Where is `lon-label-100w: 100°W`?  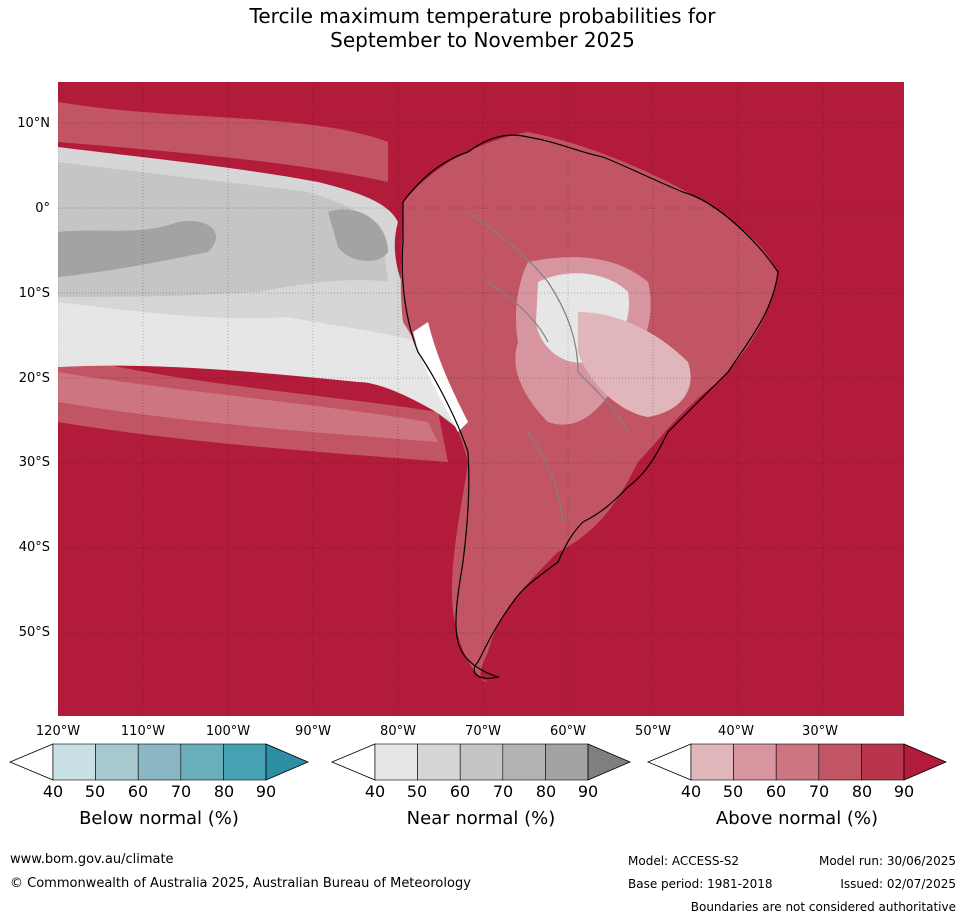
lon-label-100w: 100°W is located at coordinates (228, 731).